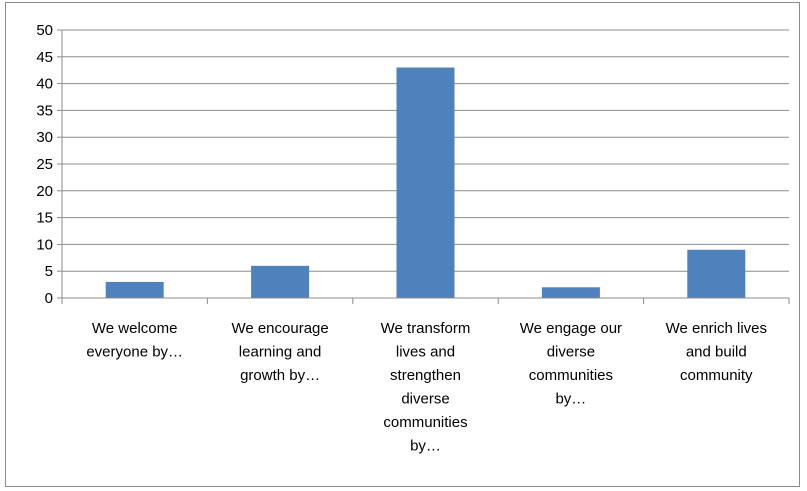 The image size is (807, 491). I want to click on x-tick-label: We enrich lives and build community, so click(716, 352).